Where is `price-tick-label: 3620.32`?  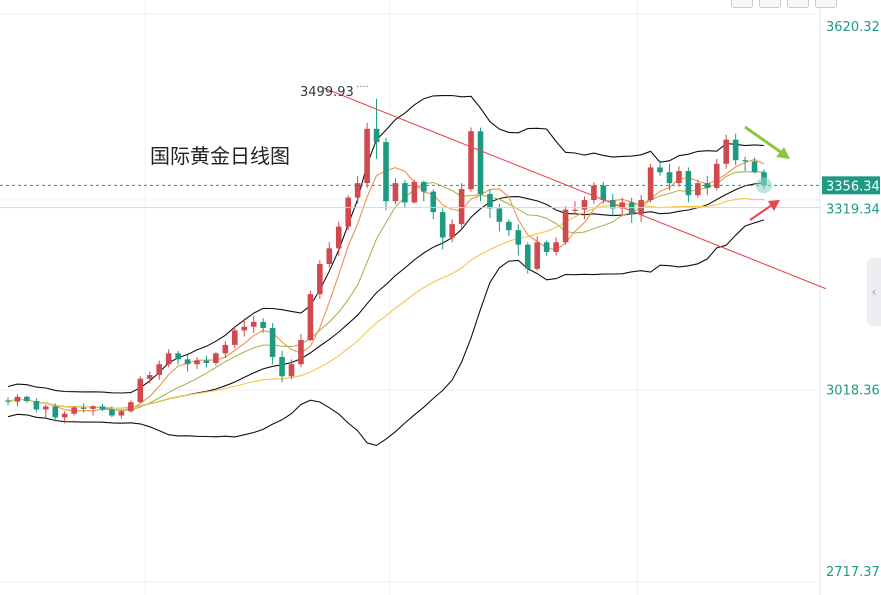 price-tick-label: 3620.32 is located at coordinates (853, 27).